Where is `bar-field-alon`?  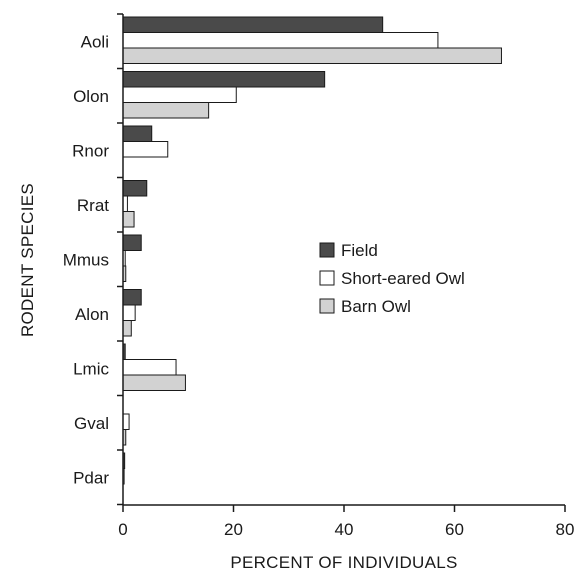
bar-field-alon is located at coordinates (132, 297).